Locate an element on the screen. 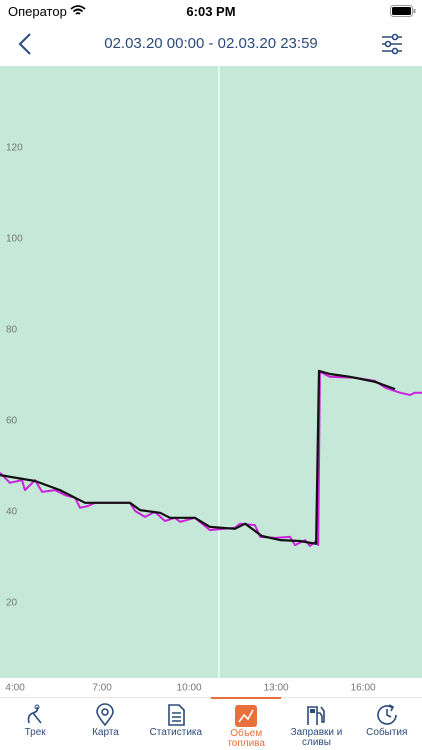 The height and width of the screenshot is (750, 422). tab-label: События is located at coordinates (387, 732).